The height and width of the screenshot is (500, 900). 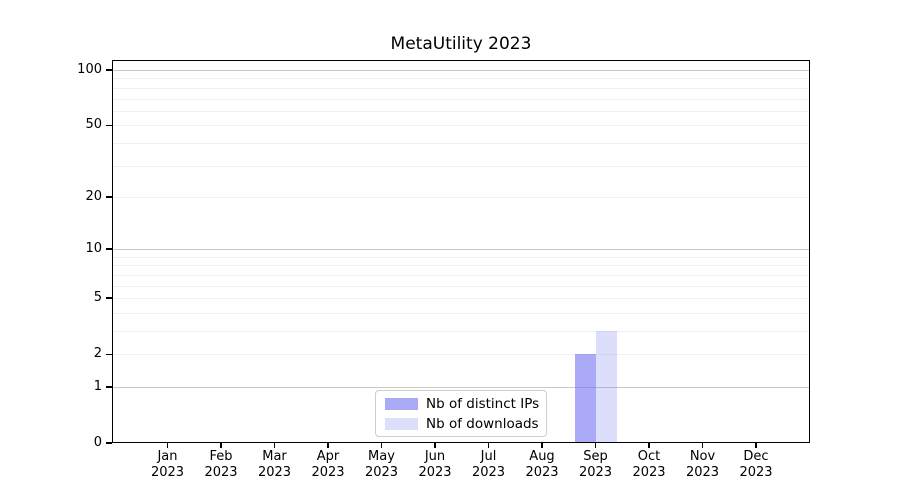 I want to click on y-tick-label: 10, so click(x=93, y=249).